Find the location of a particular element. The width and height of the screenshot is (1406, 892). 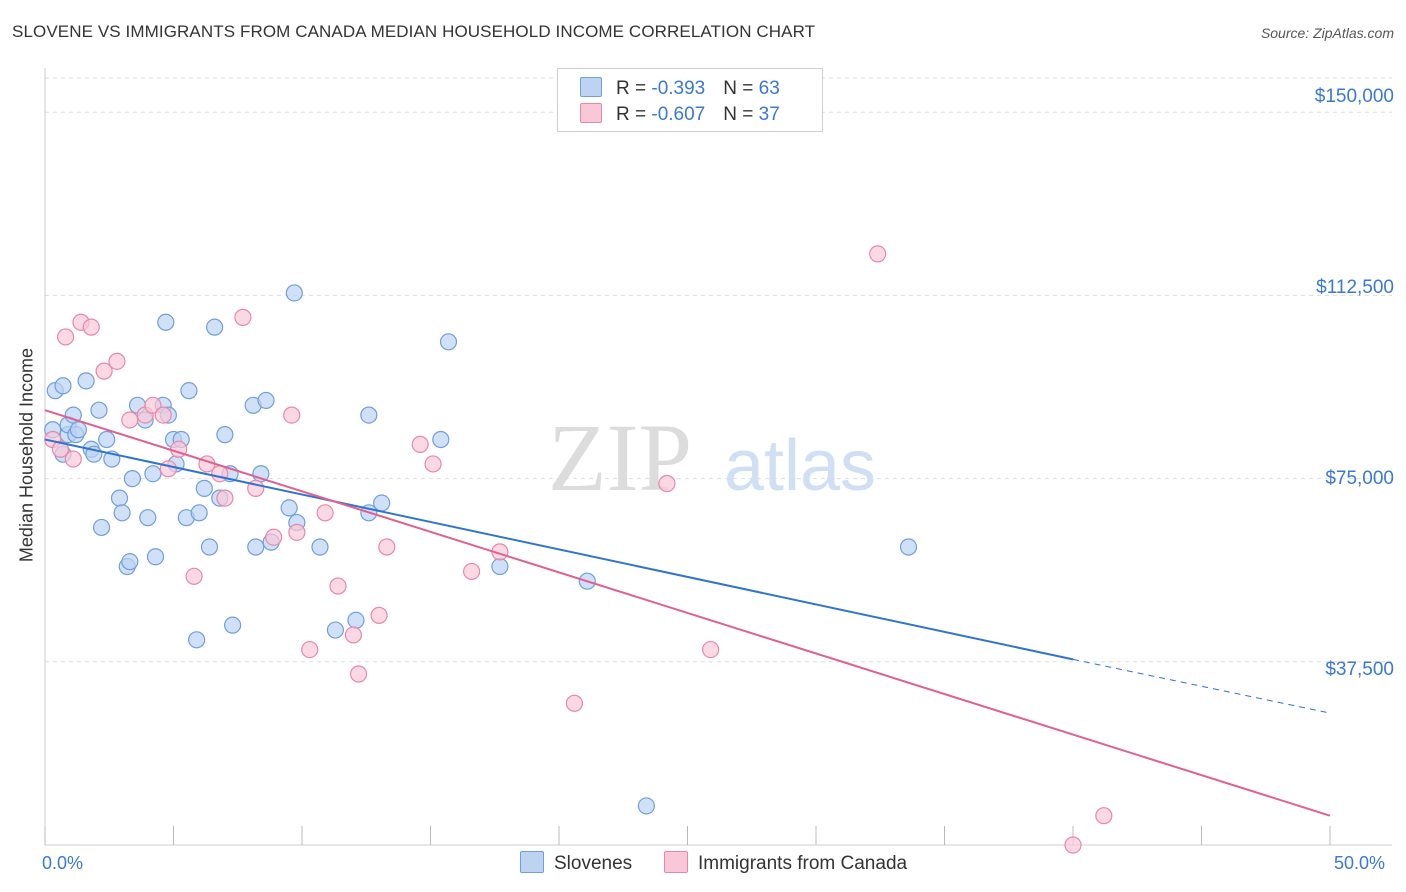

slovenes-trend-extension is located at coordinates (1201, 686).